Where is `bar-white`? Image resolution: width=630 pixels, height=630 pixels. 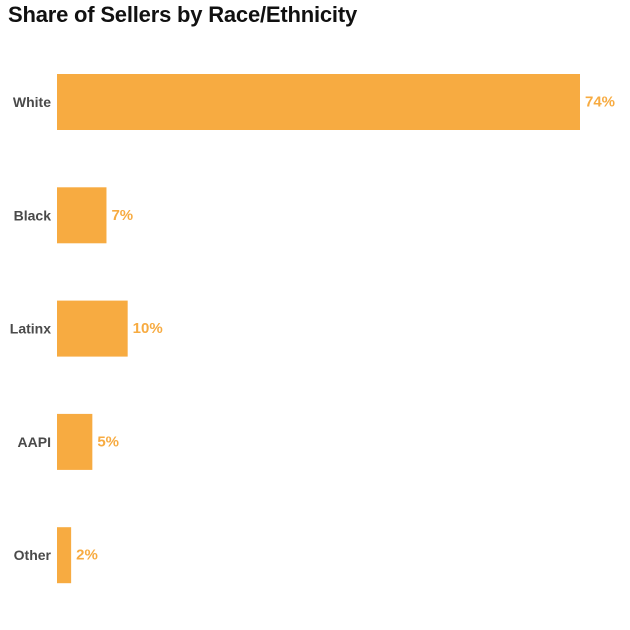
bar-white is located at coordinates (318, 102).